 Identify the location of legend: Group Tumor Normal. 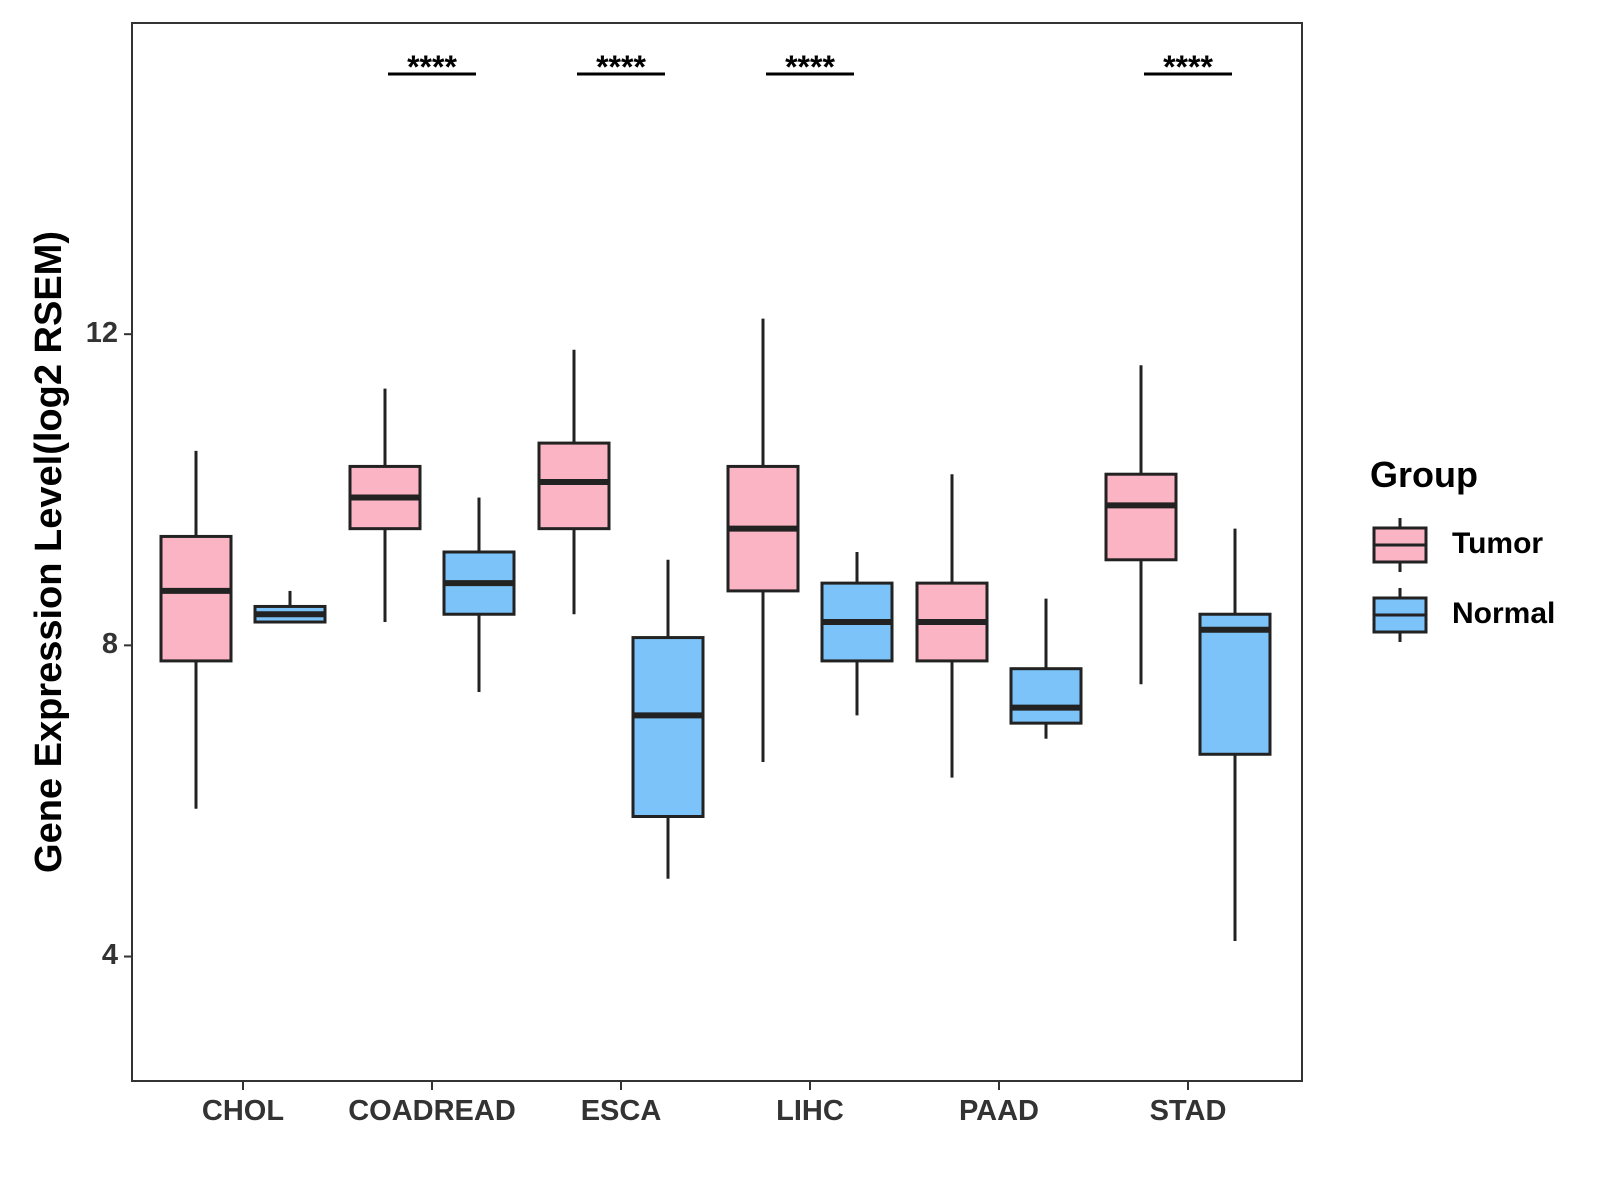
(1462, 548).